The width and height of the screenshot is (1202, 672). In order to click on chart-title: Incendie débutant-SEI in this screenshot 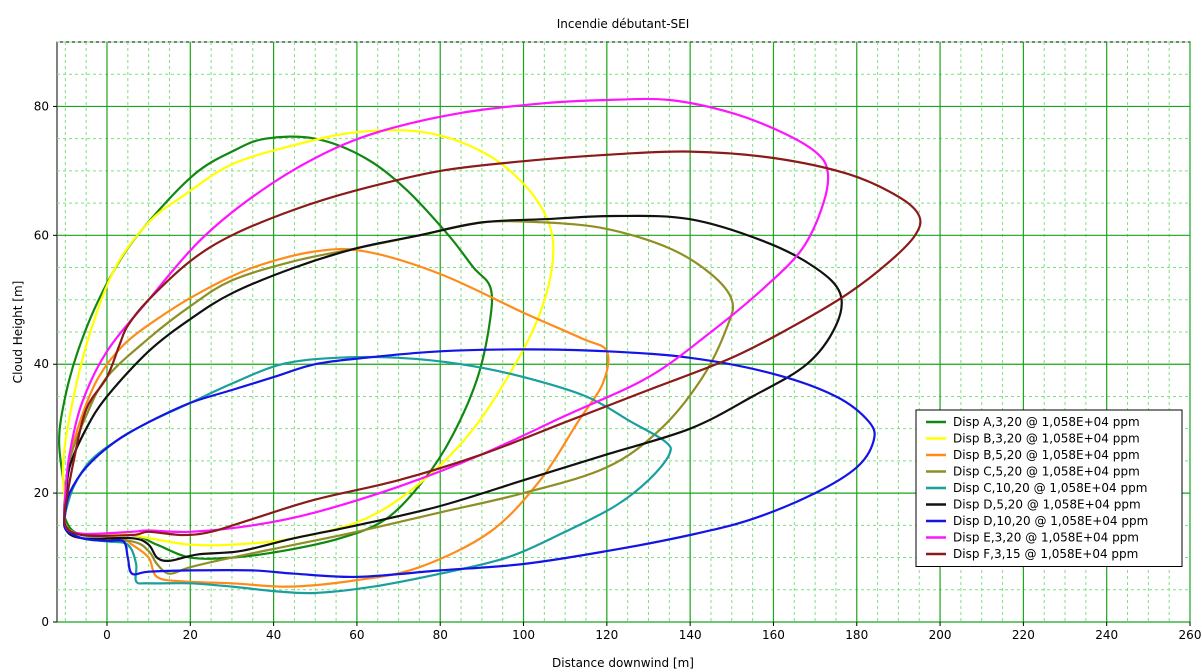, I will do `click(623, 24)`.